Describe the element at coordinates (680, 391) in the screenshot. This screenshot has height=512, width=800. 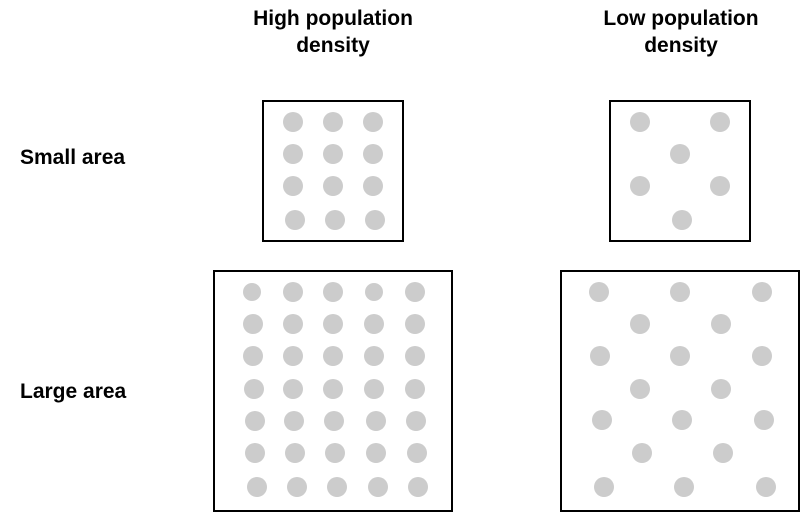
I see `panel-large-area-low-density` at that location.